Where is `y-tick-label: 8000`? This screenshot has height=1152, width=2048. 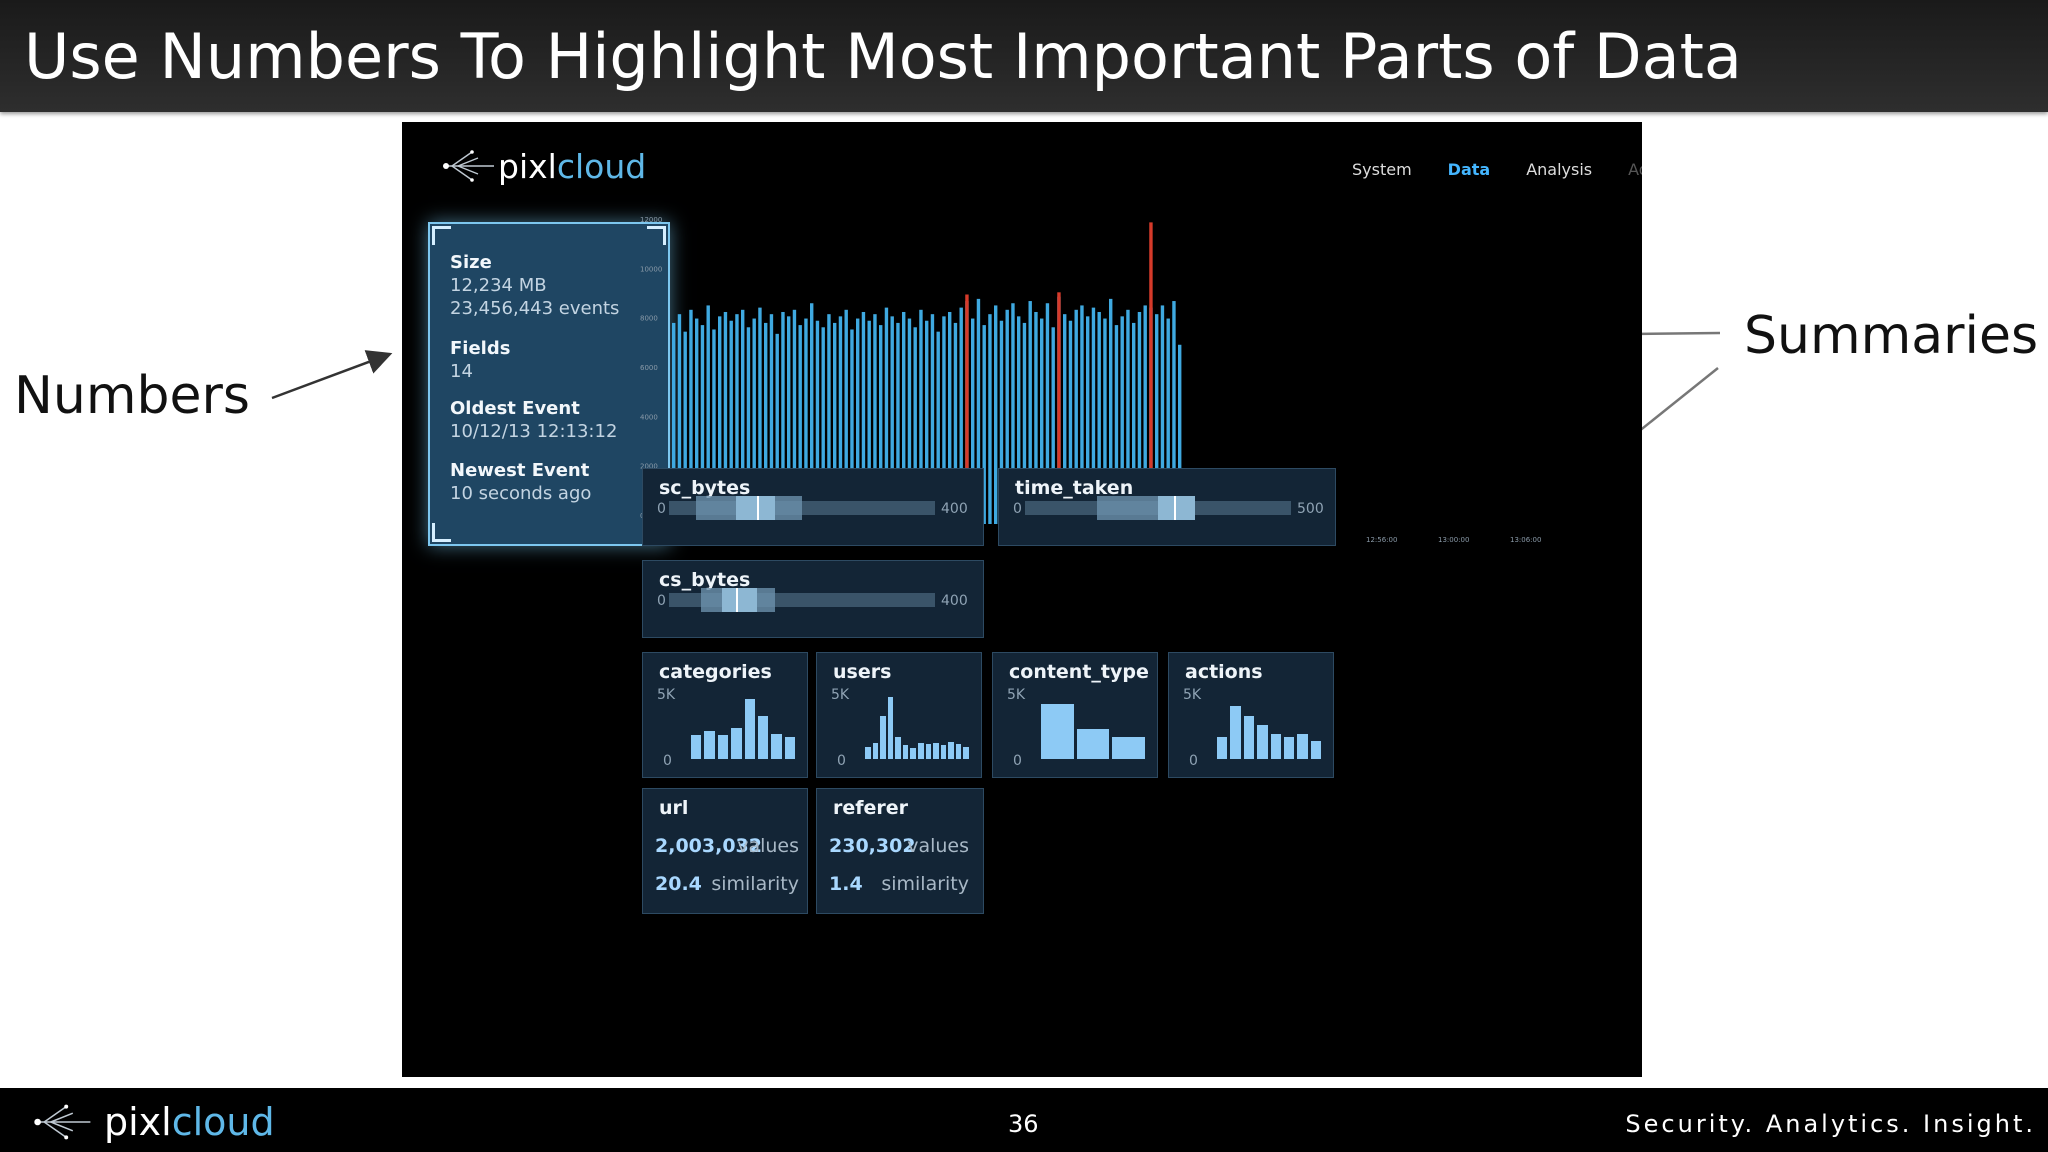 y-tick-label: 8000 is located at coordinates (649, 319).